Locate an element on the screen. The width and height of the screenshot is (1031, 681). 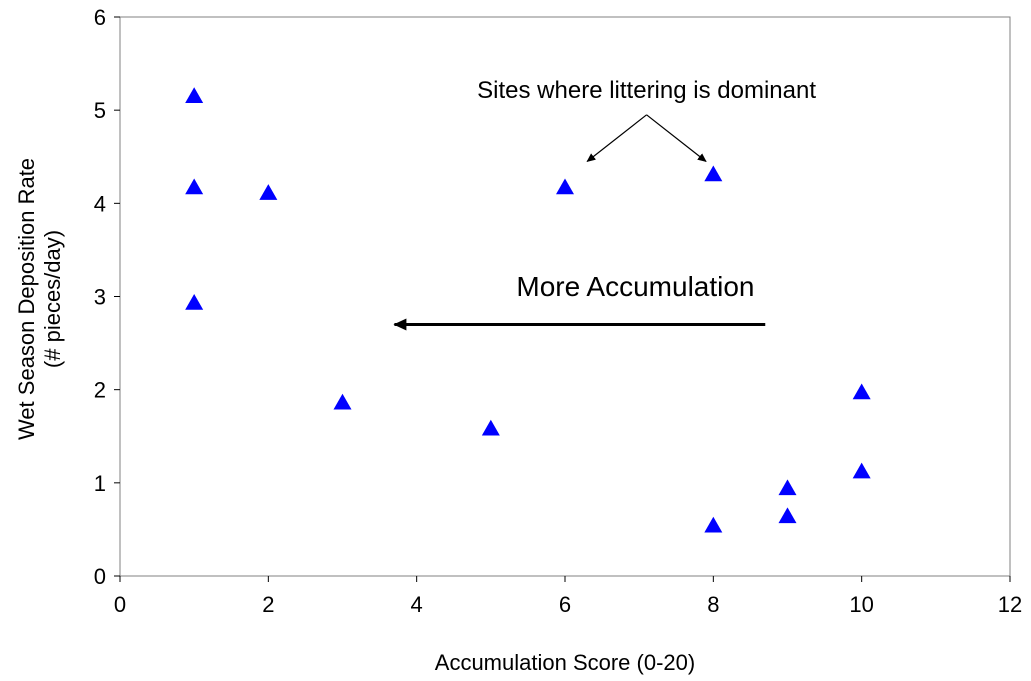
x-axis-title: Accumulation Score (0-20) is located at coordinates (565, 662).